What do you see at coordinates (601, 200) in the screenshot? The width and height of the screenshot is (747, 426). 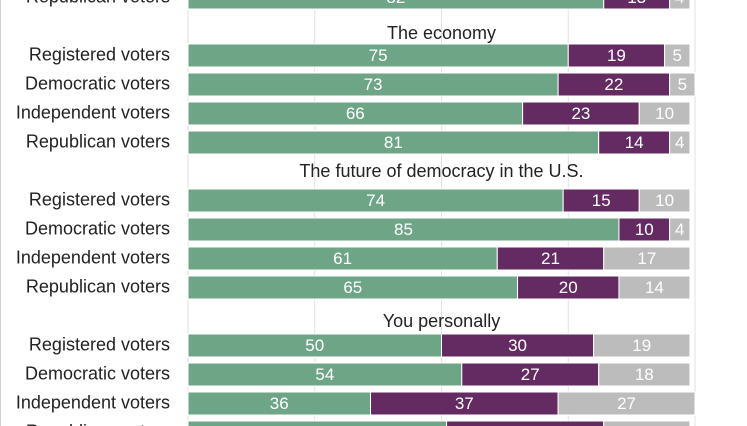 I see `data-label: 15` at bounding box center [601, 200].